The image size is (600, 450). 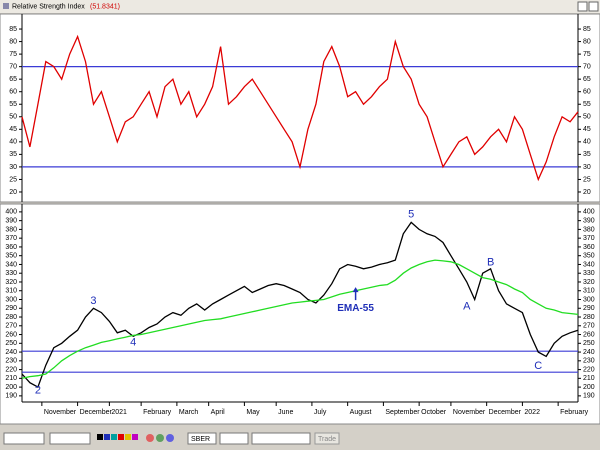 I want to click on restore-button, so click(x=582, y=6).